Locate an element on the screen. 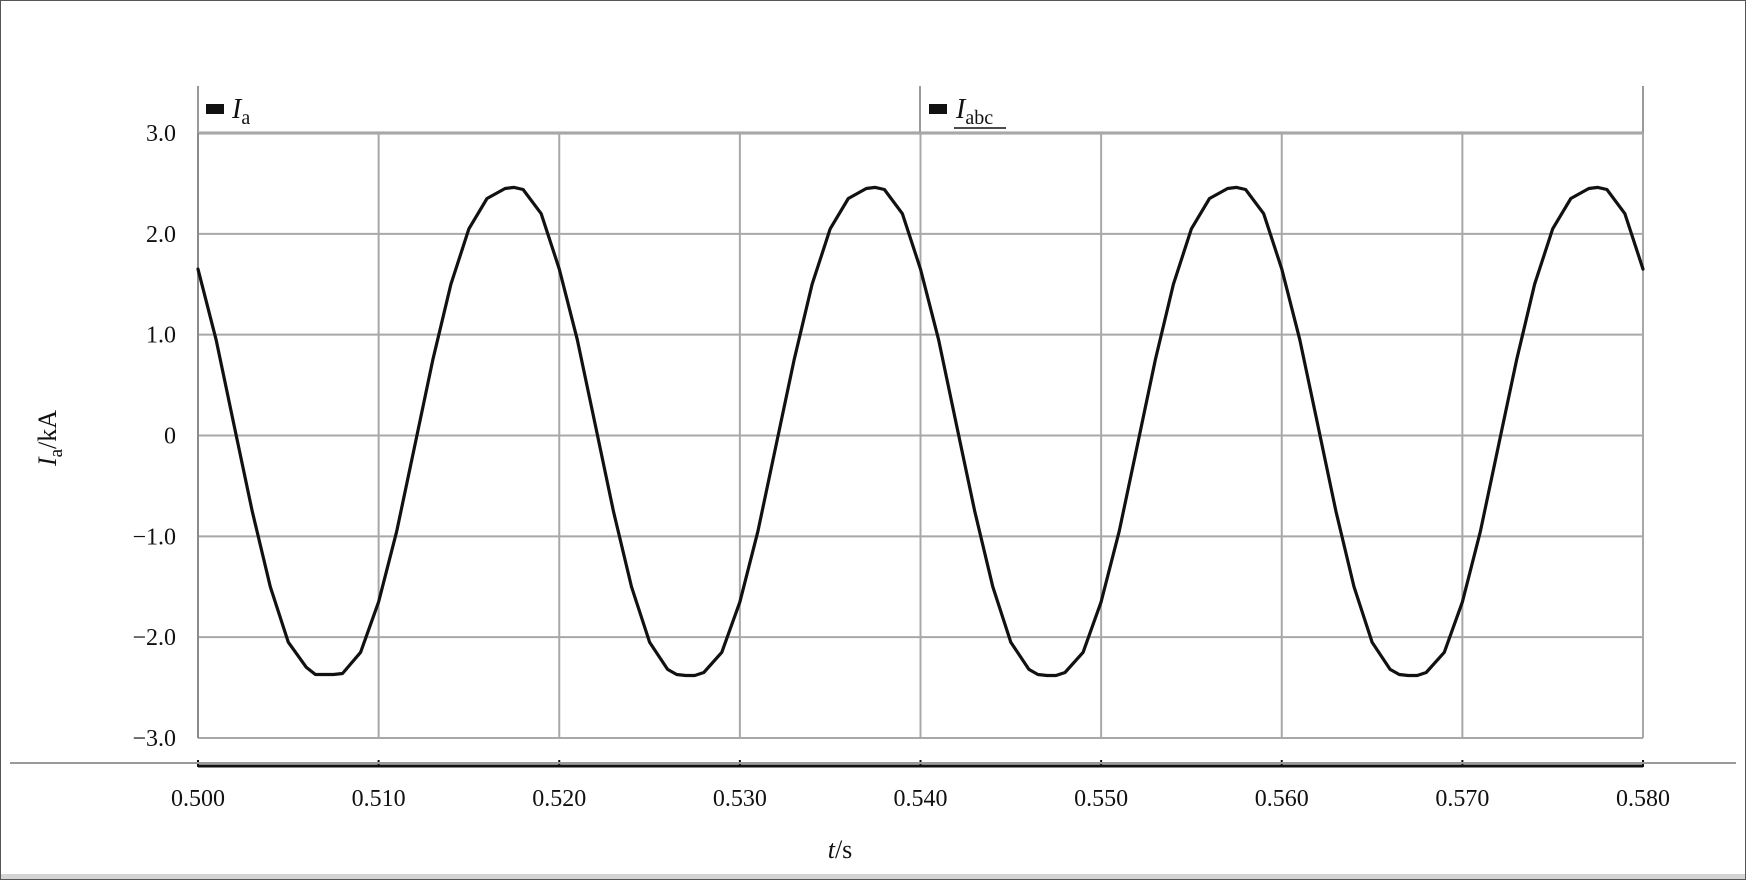 The image size is (1746, 880). x-tick-label-1: 0.510 is located at coordinates (379, 799).